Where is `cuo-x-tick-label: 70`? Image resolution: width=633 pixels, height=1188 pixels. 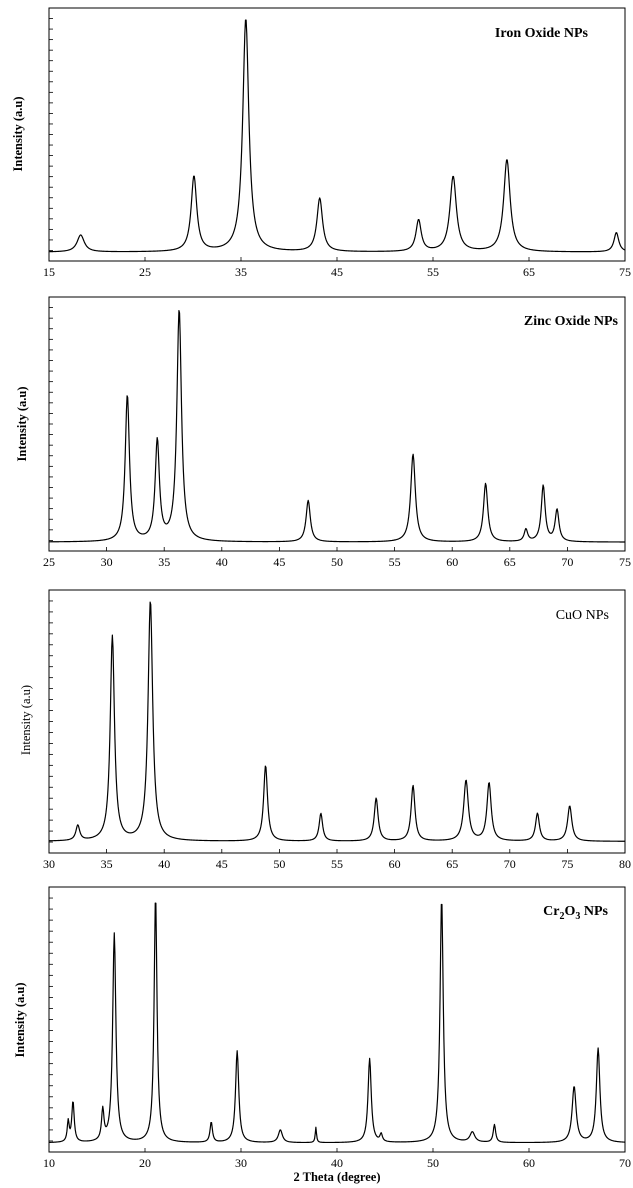
cuo-x-tick-label: 70 is located at coordinates (510, 864).